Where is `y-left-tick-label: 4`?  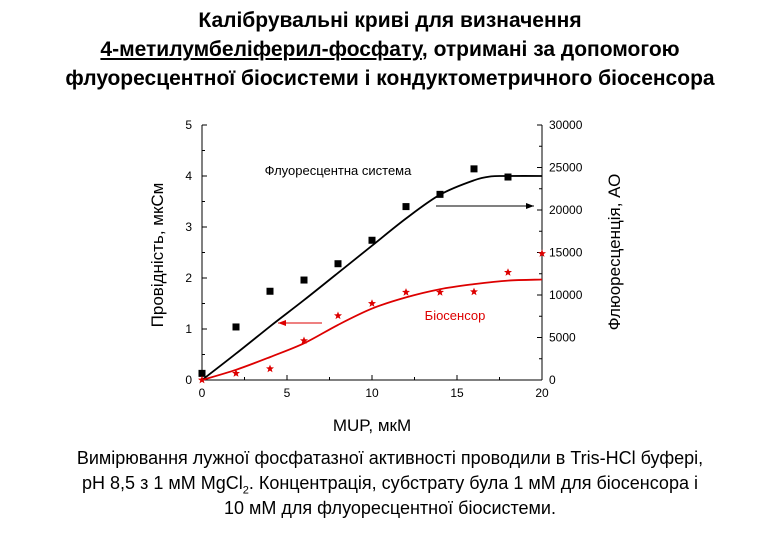
y-left-tick-label: 4 is located at coordinates (188, 176).